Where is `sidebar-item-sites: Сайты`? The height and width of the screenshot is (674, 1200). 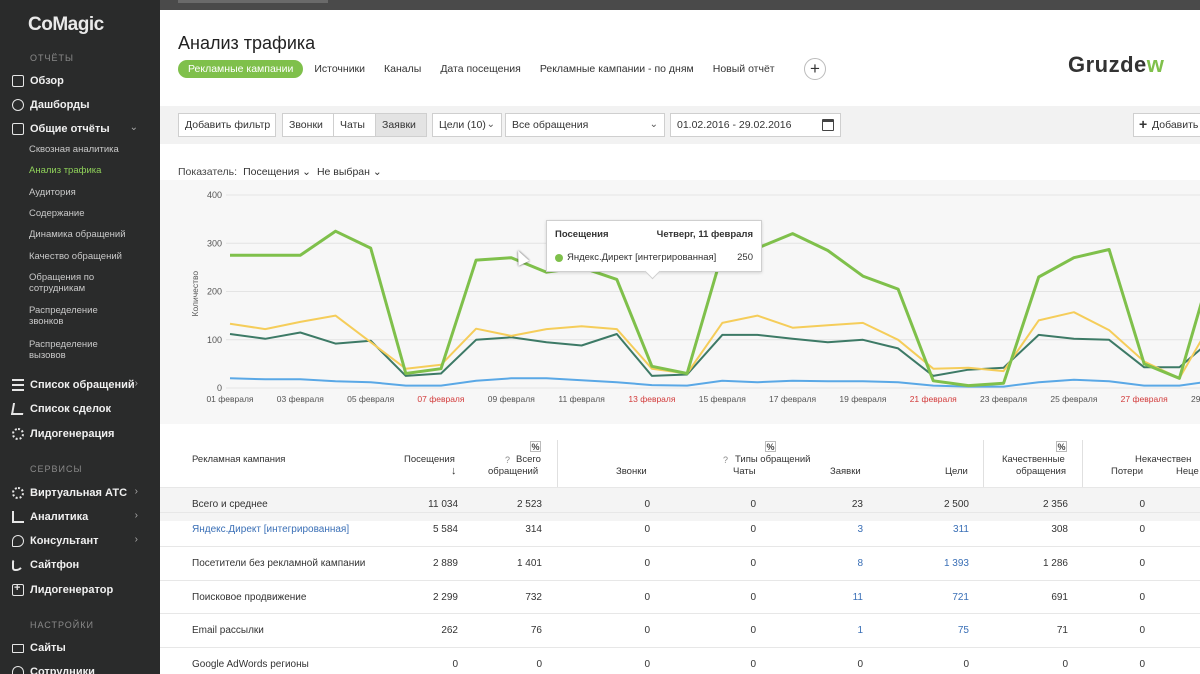 sidebar-item-sites: Сайты is located at coordinates (82, 648).